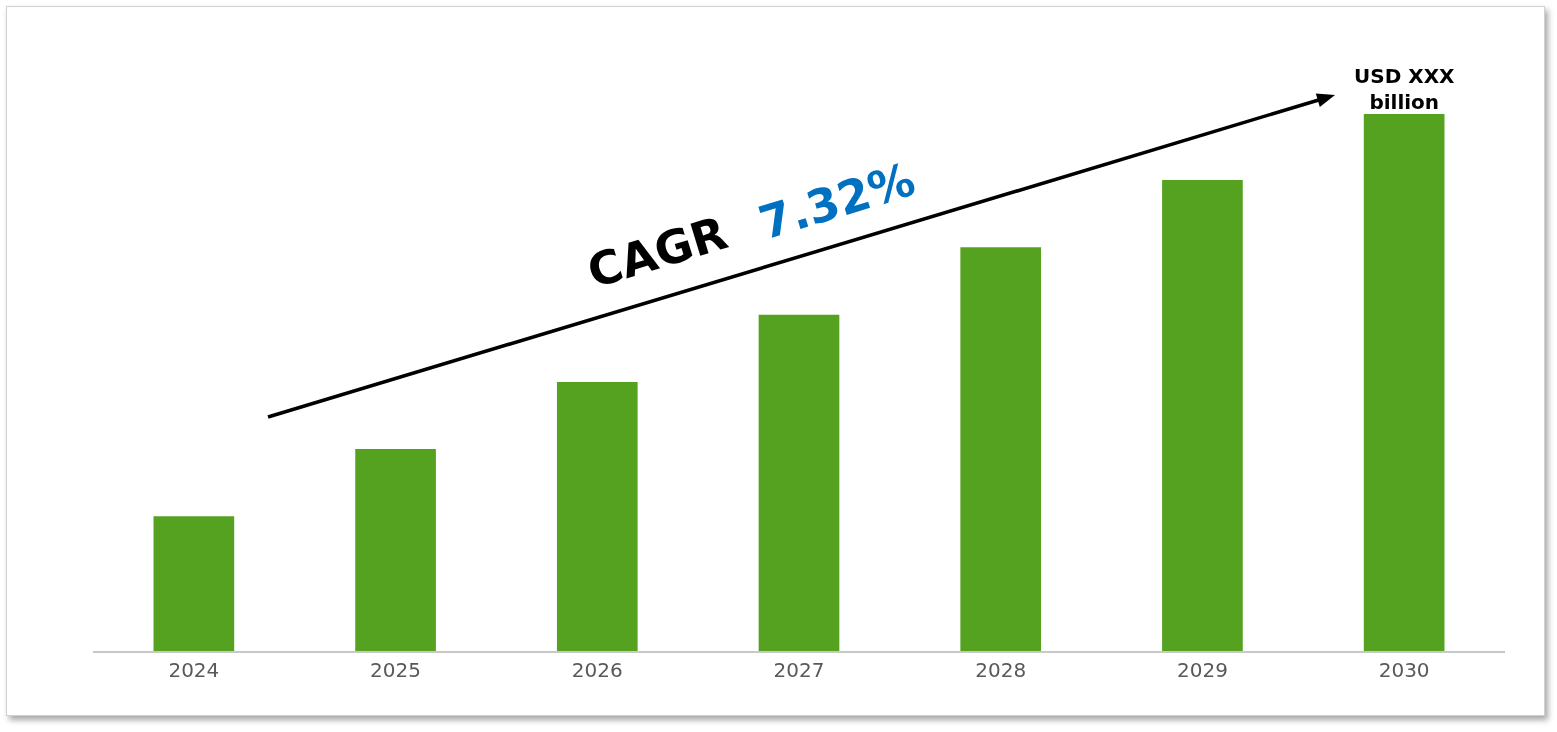 The width and height of the screenshot is (1557, 732). Describe the element at coordinates (837, 201) in the screenshot. I see `annotation: 7.32%` at that location.